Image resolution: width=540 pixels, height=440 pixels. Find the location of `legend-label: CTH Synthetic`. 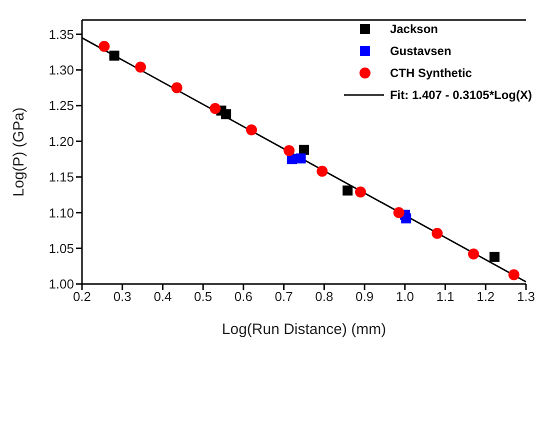

legend-label: CTH Synthetic is located at coordinates (431, 73).